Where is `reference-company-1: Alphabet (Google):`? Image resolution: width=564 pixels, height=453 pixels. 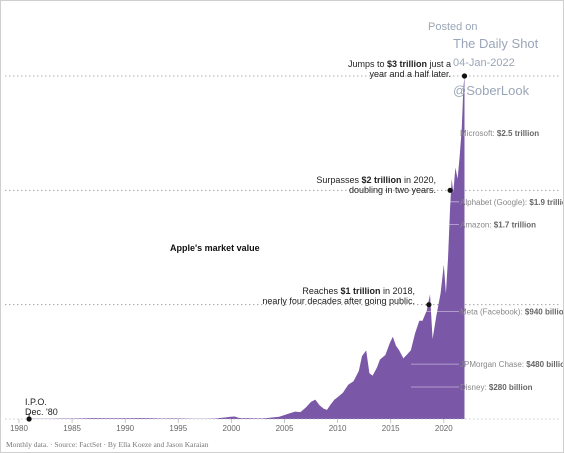 reference-company-1: Alphabet (Google): is located at coordinates (494, 202).